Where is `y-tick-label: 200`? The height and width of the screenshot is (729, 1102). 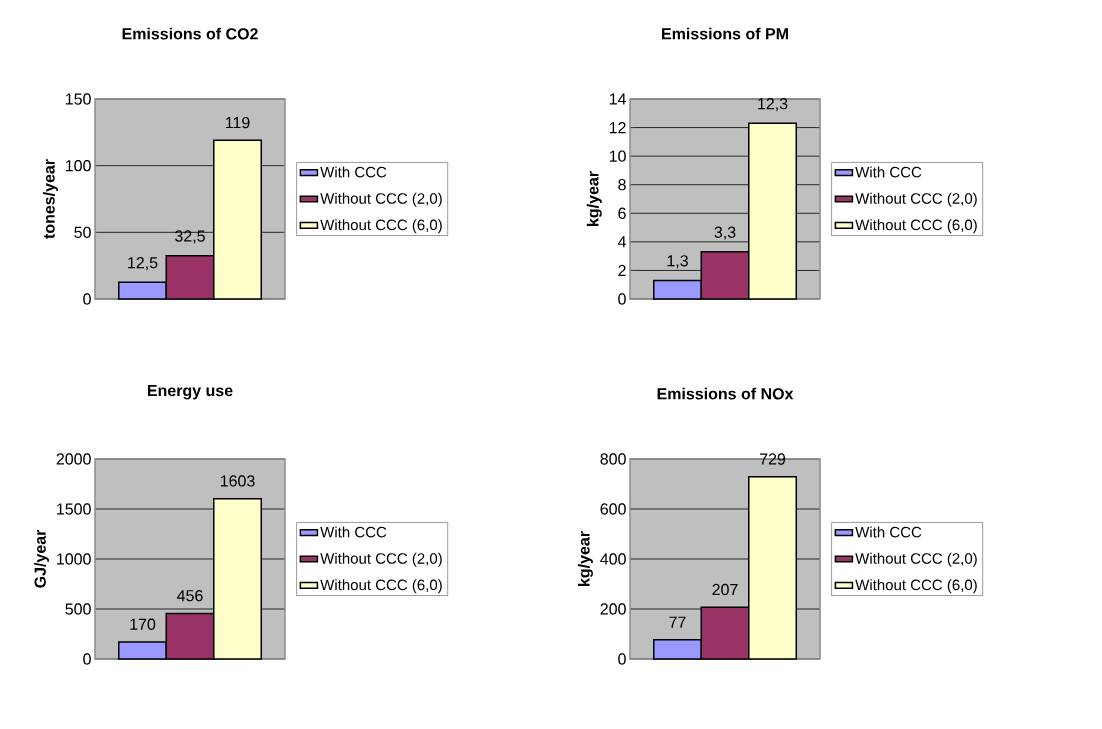
y-tick-label: 200 is located at coordinates (613, 609).